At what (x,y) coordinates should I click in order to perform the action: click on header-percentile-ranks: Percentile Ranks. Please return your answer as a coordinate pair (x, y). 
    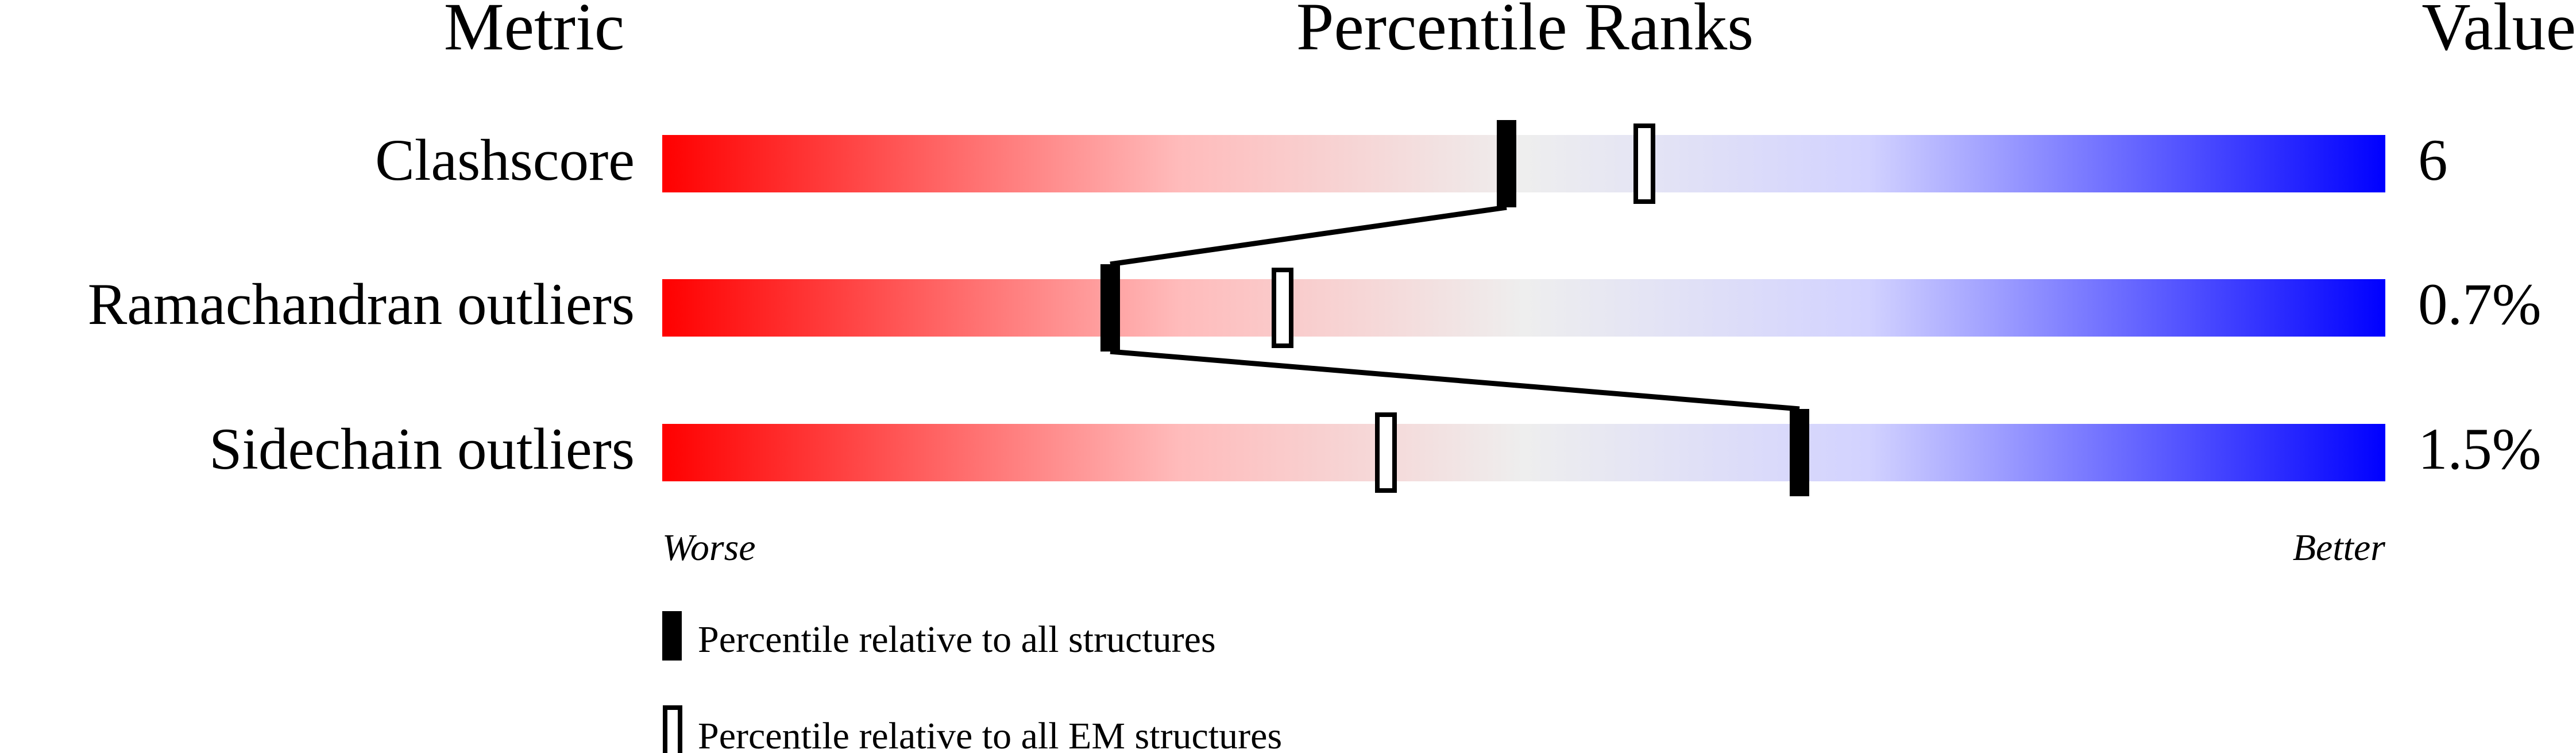
    Looking at the image, I should click on (1525, 32).